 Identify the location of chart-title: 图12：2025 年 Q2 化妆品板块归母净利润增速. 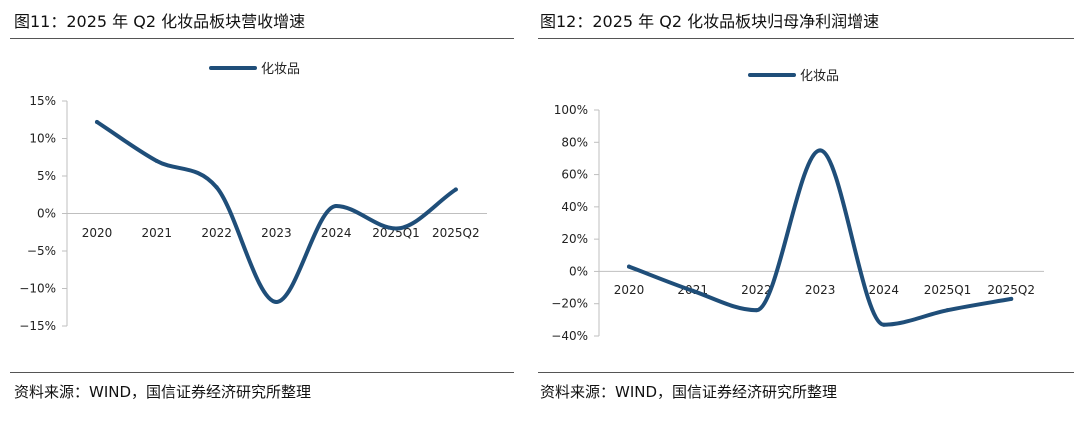
(710, 21).